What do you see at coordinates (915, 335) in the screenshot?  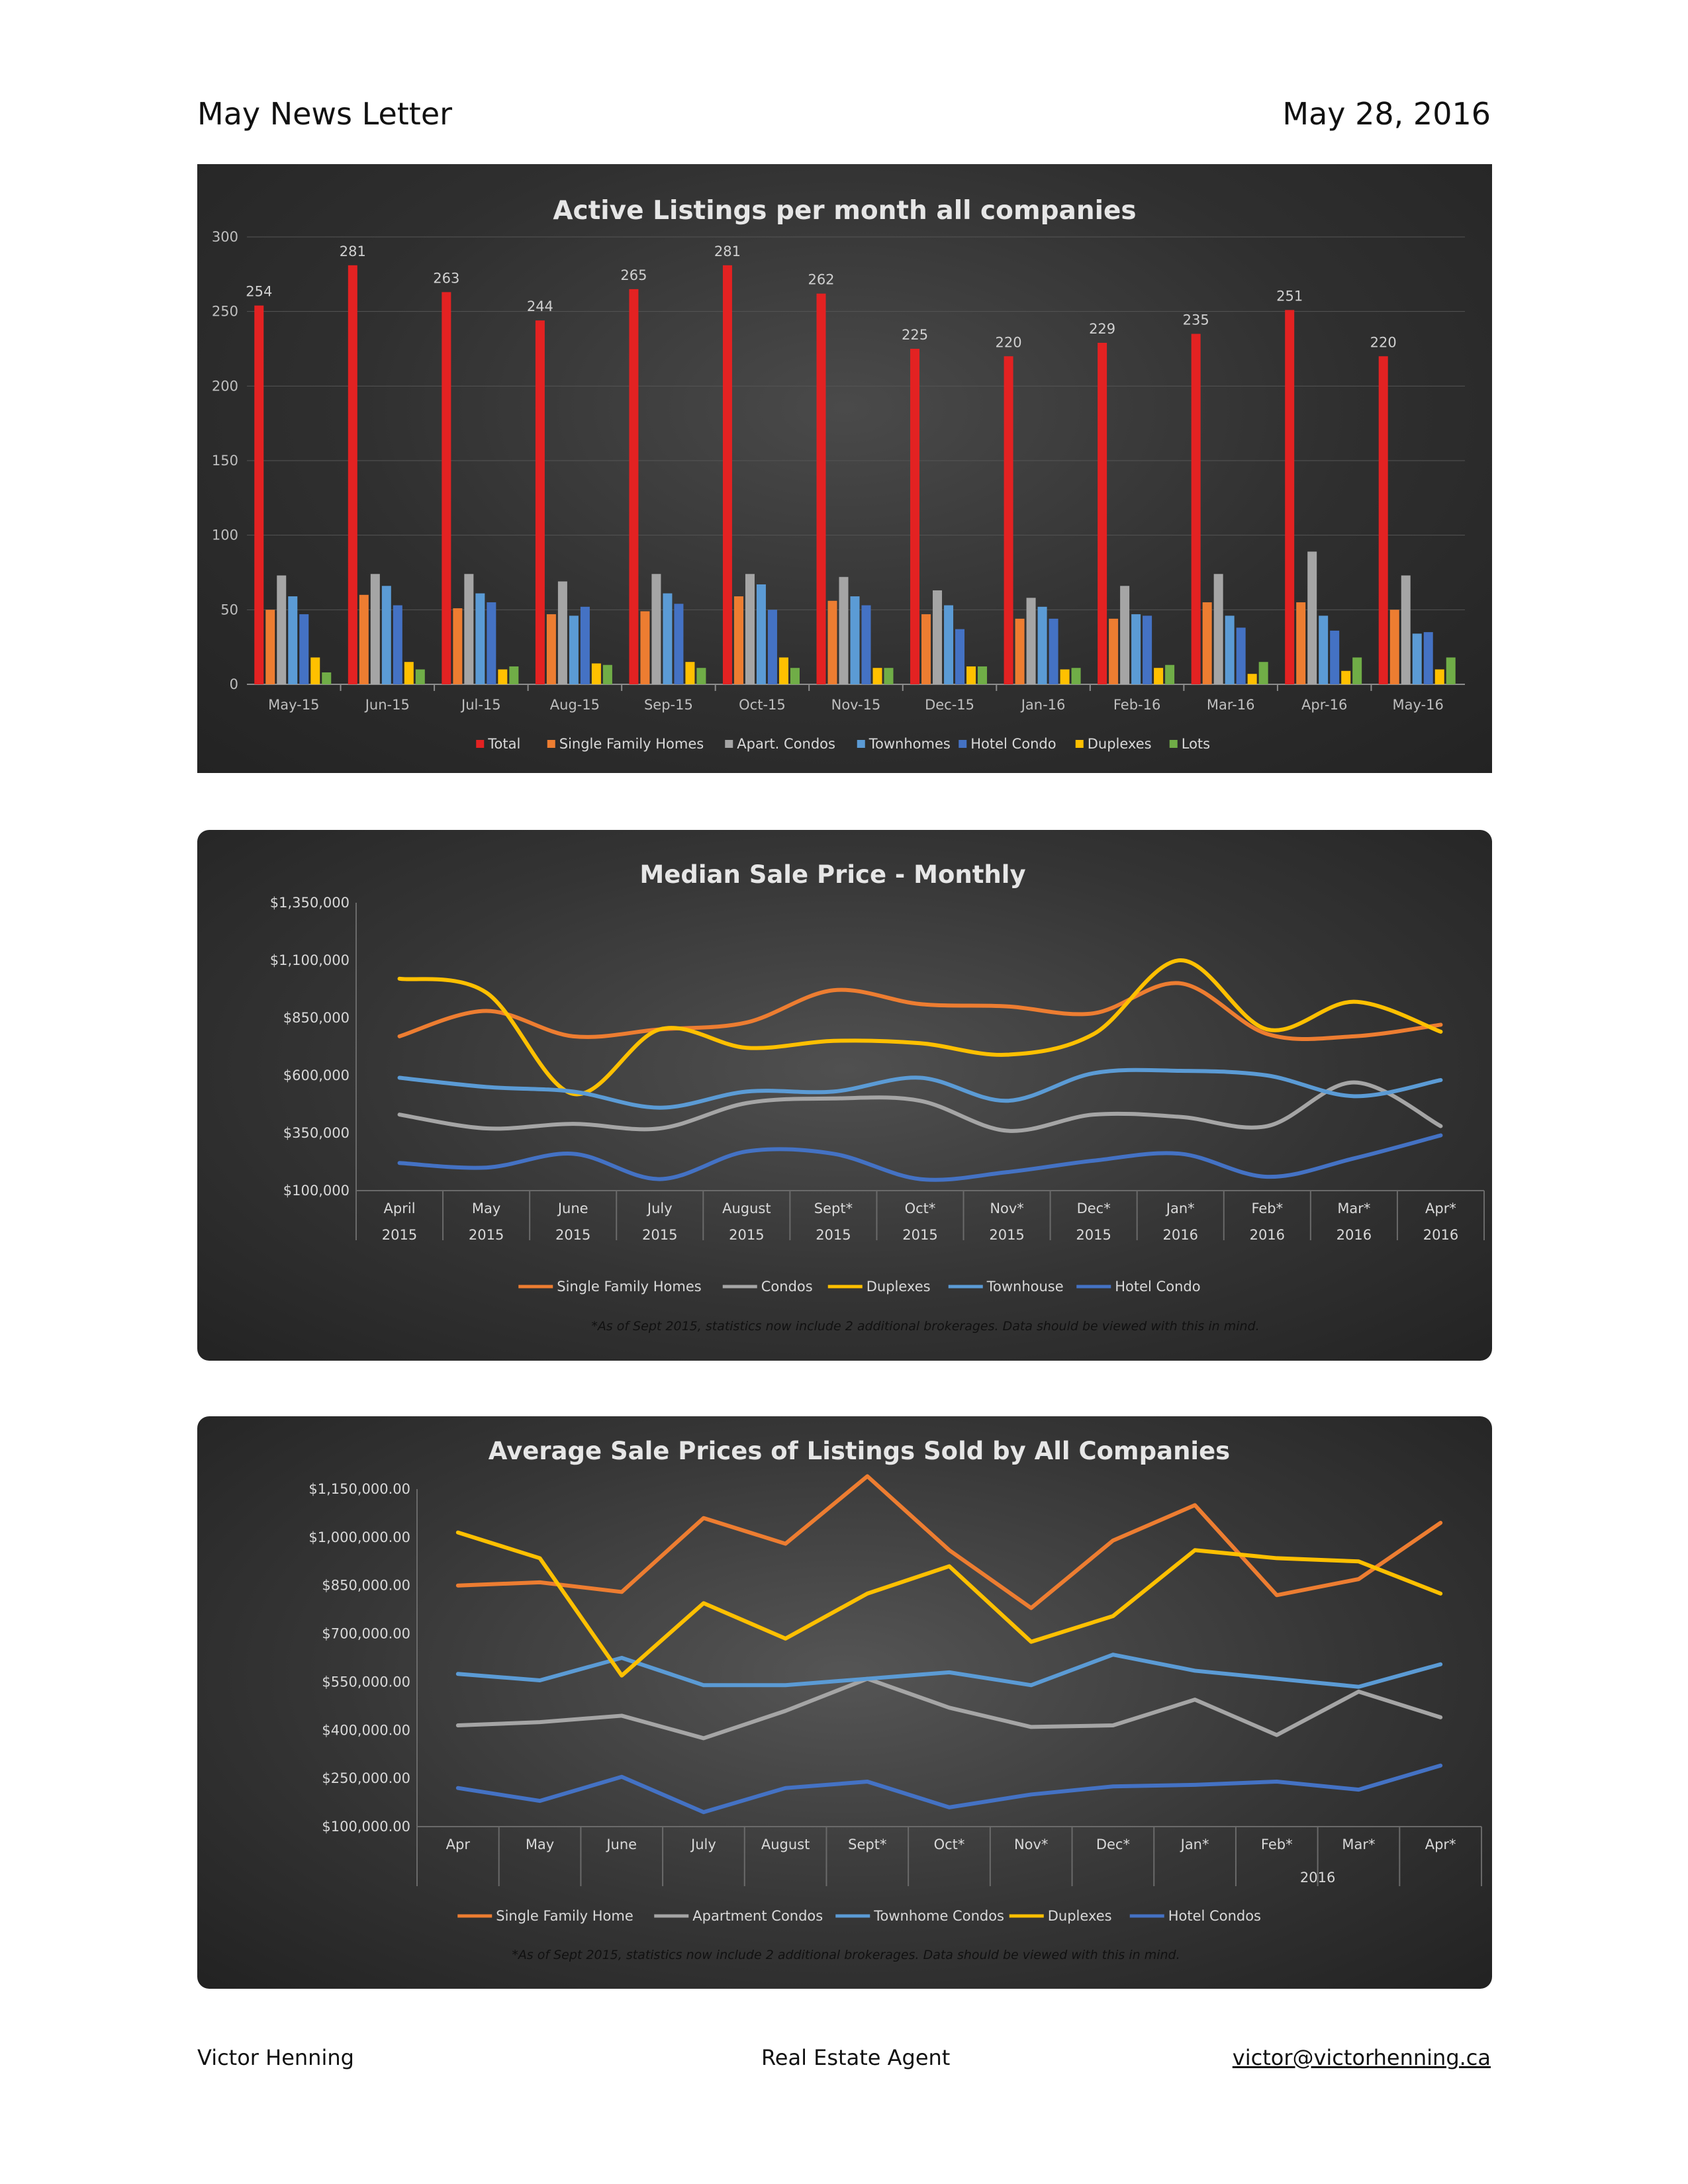 I see `data-label: 225` at bounding box center [915, 335].